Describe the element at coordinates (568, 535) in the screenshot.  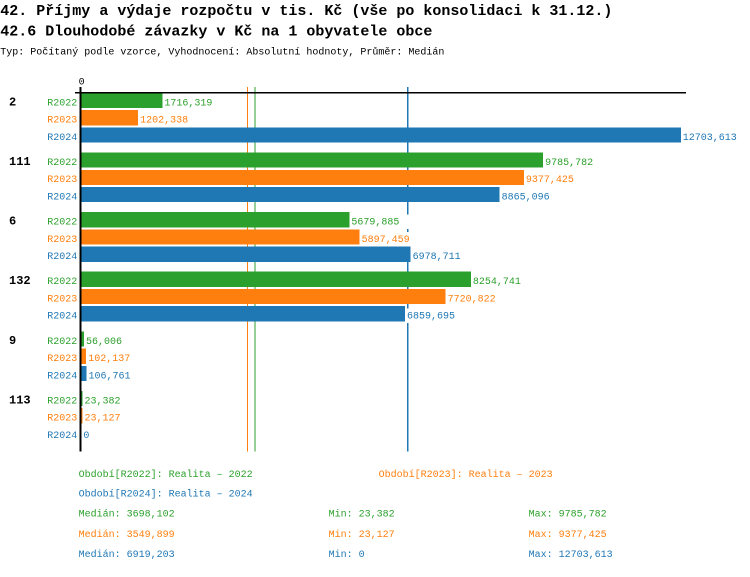
I see `svg-text: Max: 9377,425` at that location.